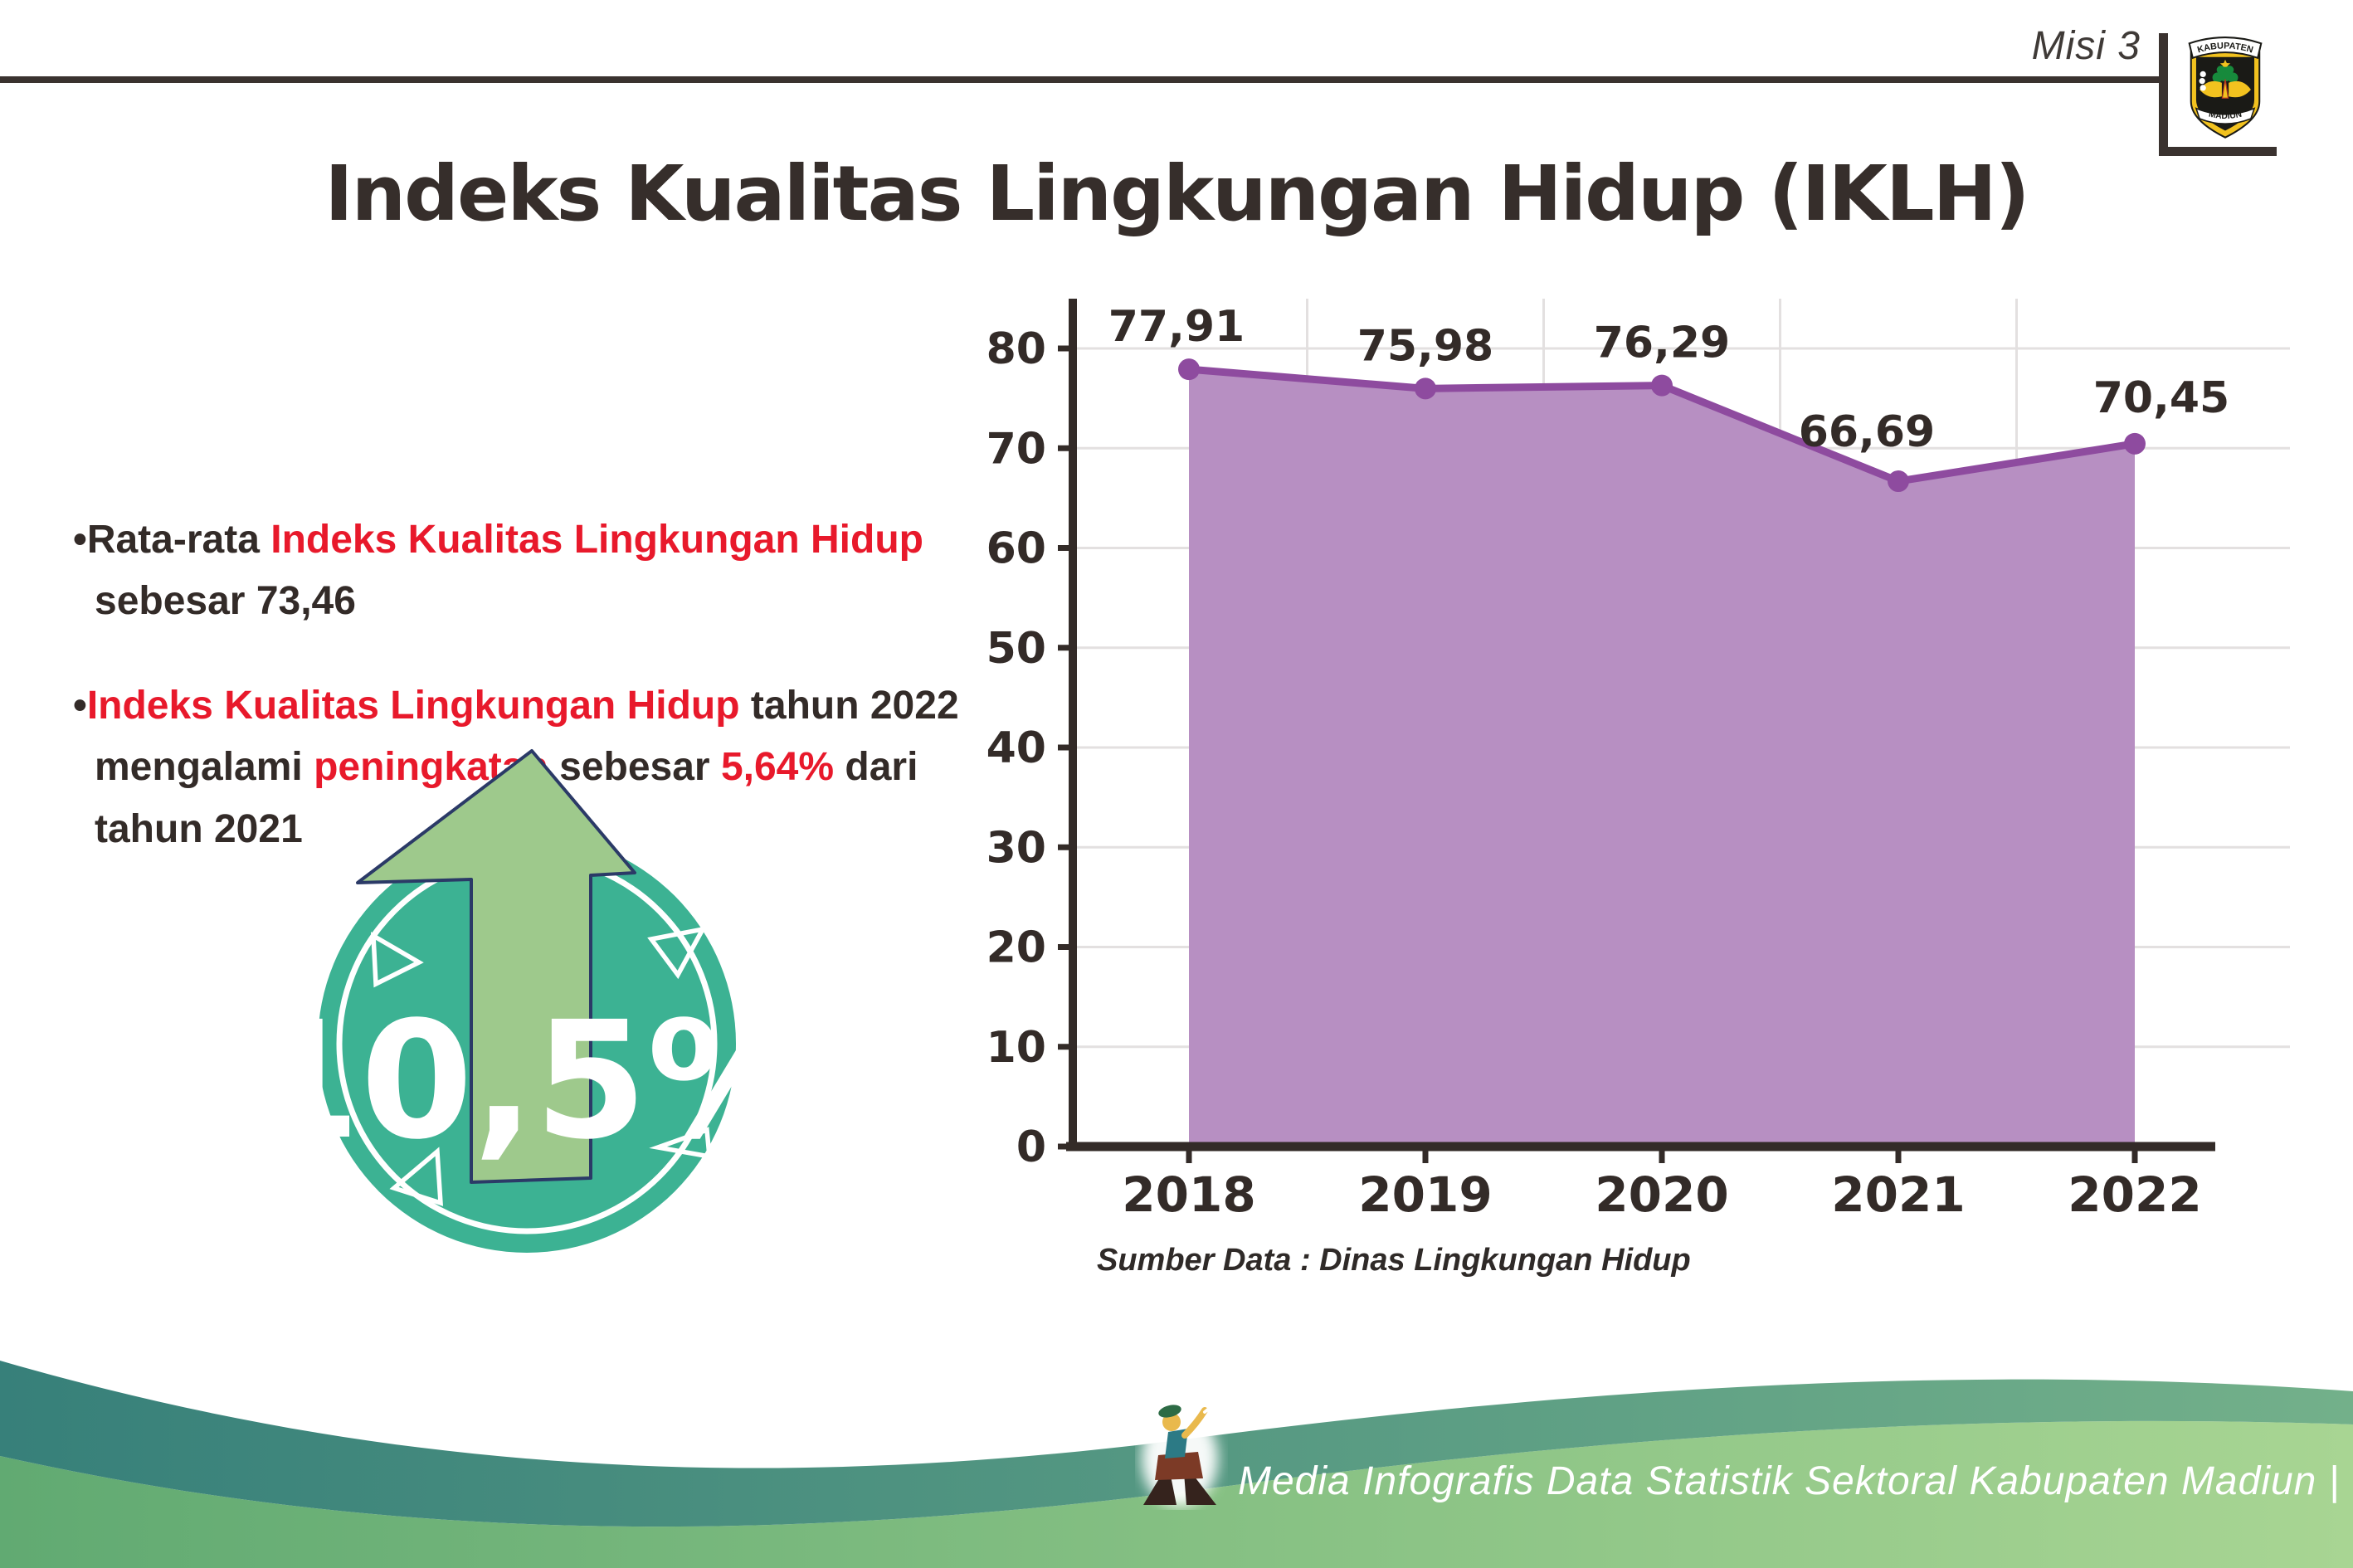 The width and height of the screenshot is (2353, 1568). Describe the element at coordinates (1867, 432) in the screenshot. I see `svg-text: 66,69` at that location.